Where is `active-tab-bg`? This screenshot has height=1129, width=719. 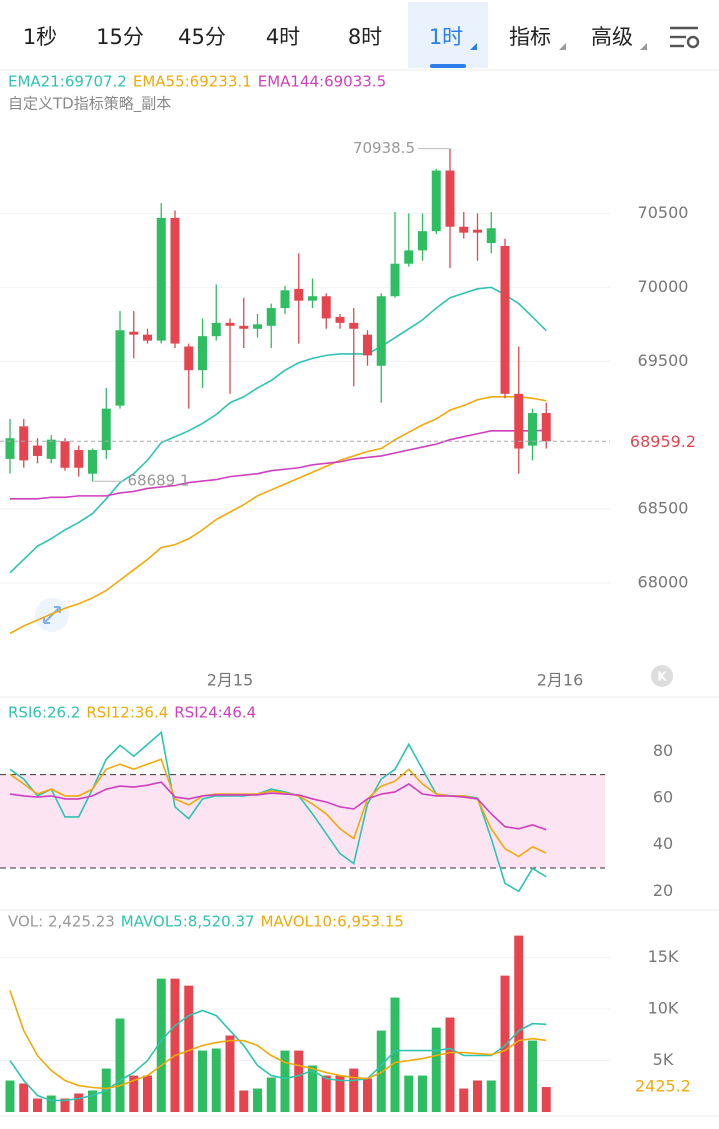 active-tab-bg is located at coordinates (448, 35).